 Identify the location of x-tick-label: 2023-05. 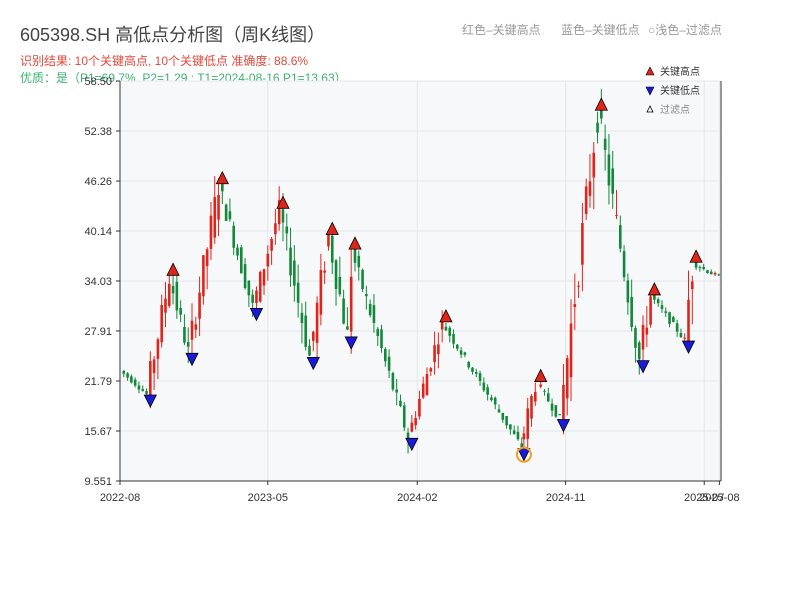
(268, 498).